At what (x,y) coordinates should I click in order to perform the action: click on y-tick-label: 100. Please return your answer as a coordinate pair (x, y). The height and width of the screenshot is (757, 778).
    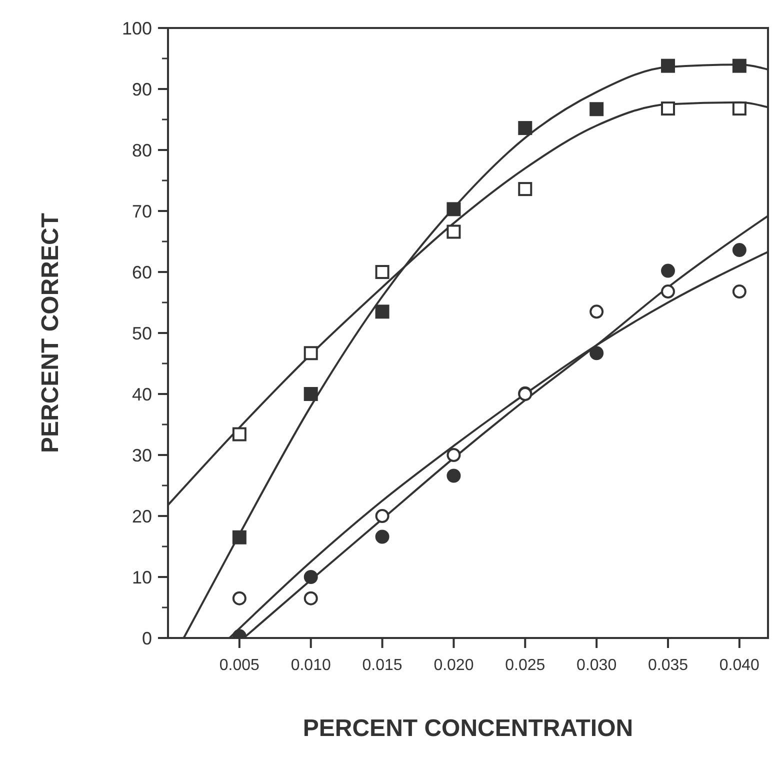
    Looking at the image, I should click on (137, 28).